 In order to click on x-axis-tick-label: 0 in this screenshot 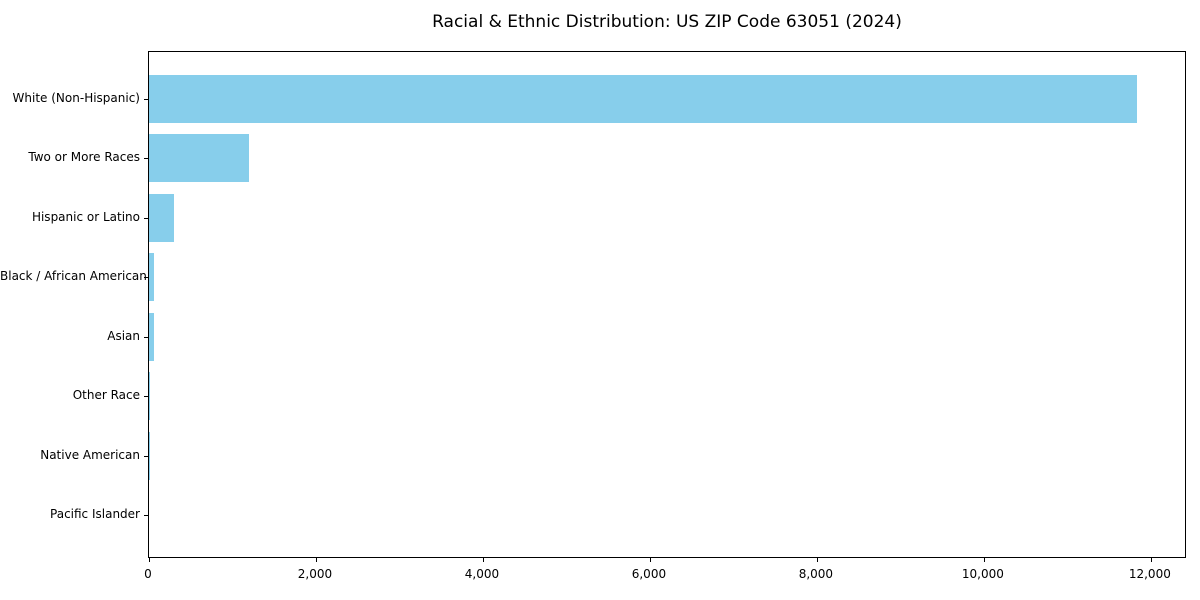, I will do `click(148, 574)`.